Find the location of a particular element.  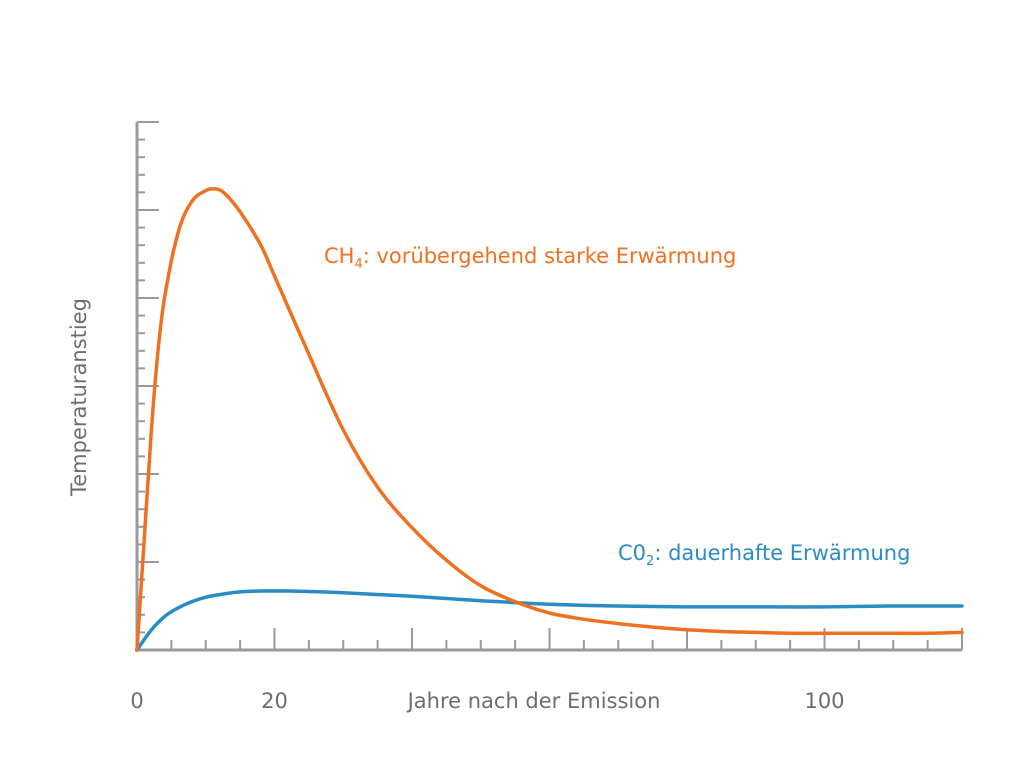

x-tick-label: 100 is located at coordinates (824, 701).